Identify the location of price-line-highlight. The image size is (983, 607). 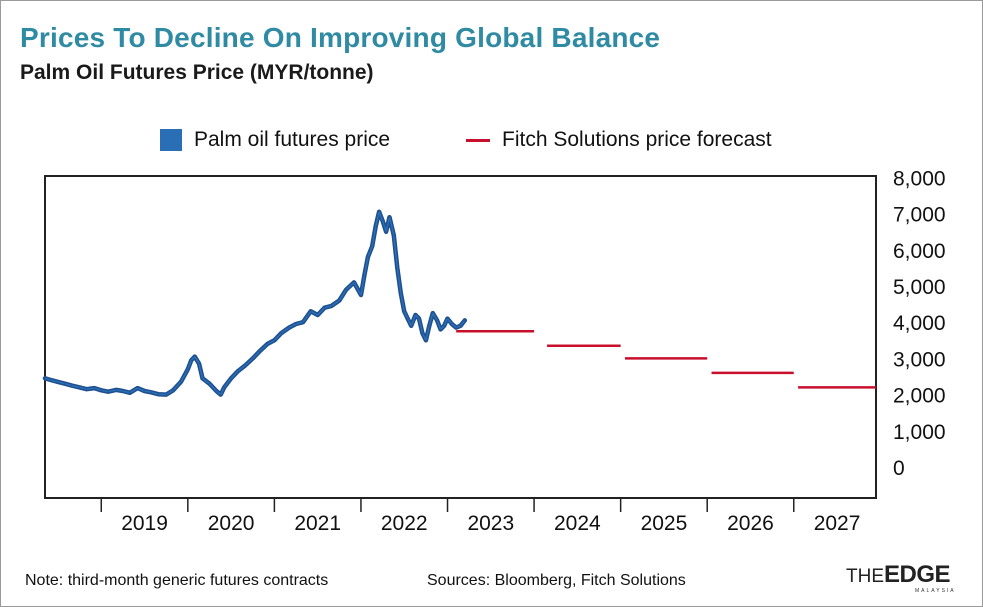
(255, 303).